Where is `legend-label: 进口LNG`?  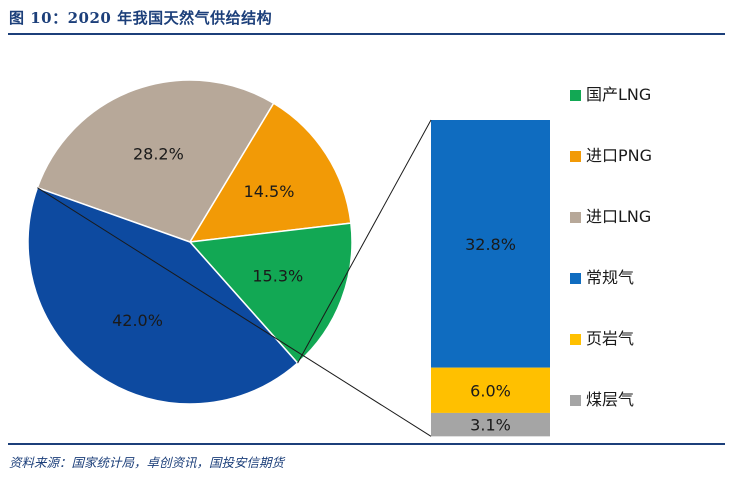
legend-label: 进口LNG is located at coordinates (619, 216).